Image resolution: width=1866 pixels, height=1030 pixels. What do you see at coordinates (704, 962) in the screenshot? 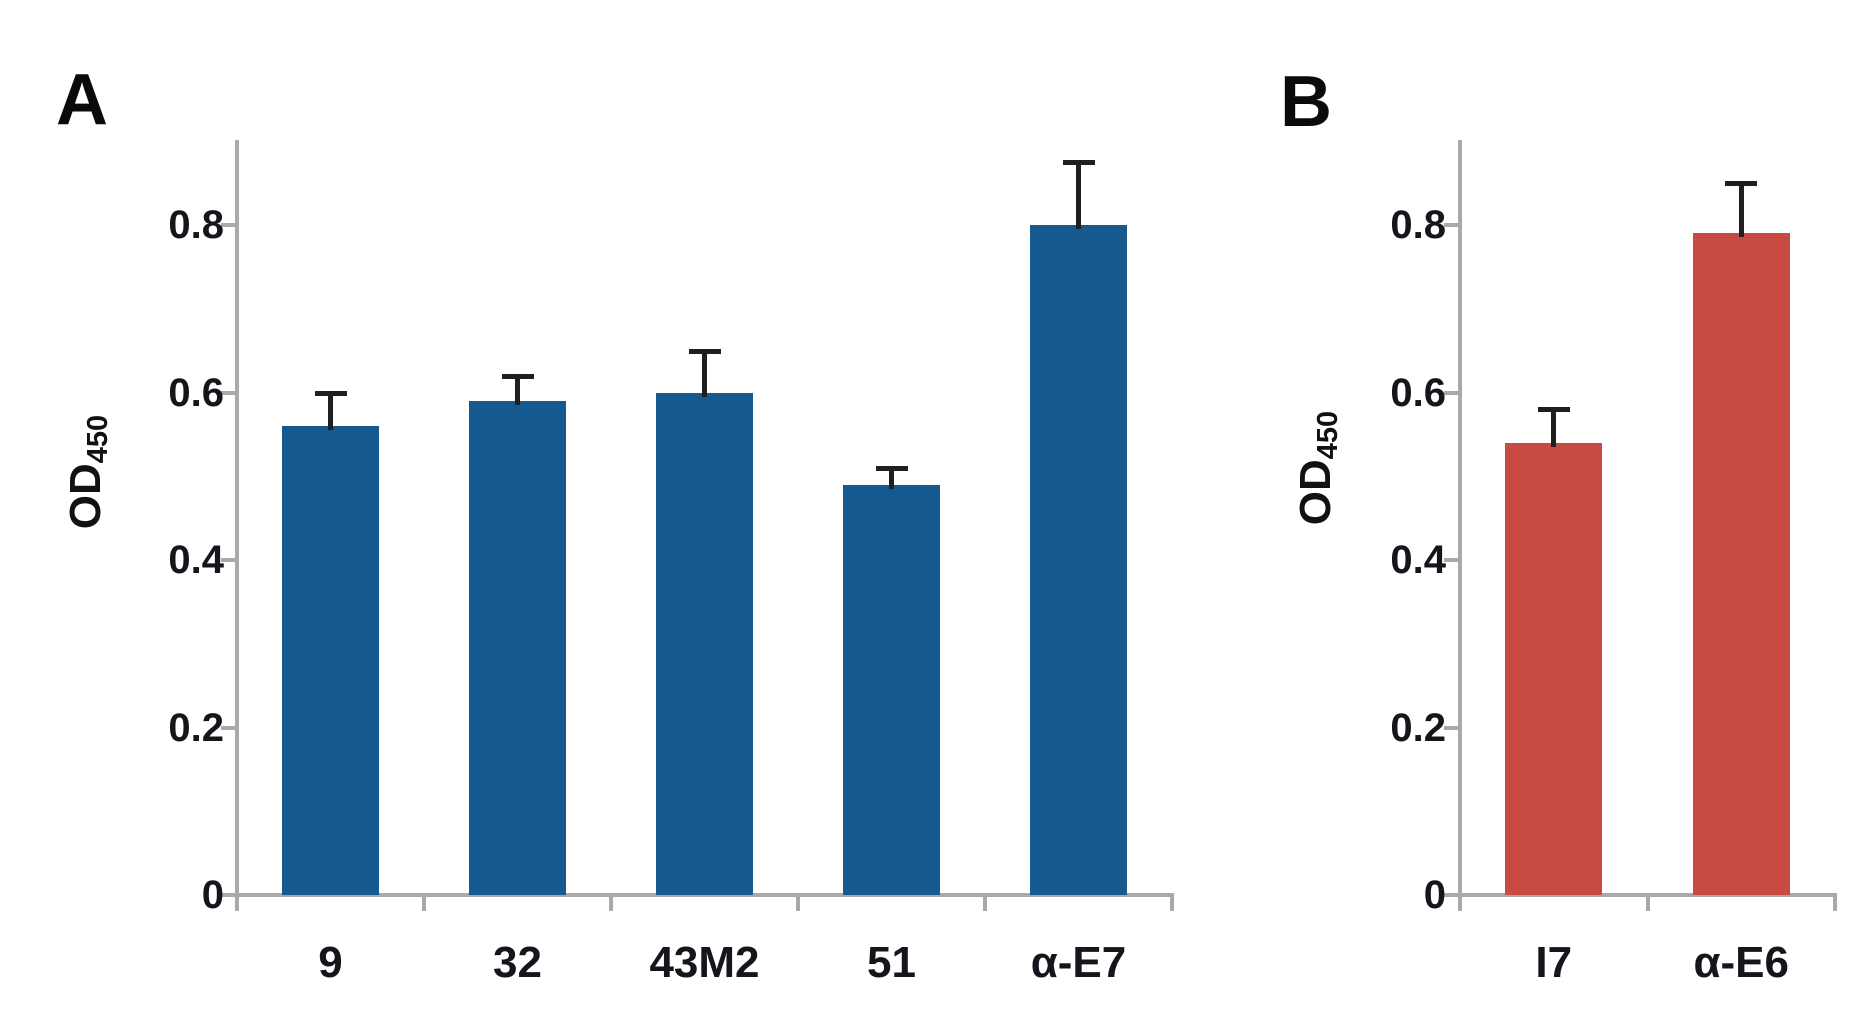
I see `x-category-label: 43M2` at bounding box center [704, 962].